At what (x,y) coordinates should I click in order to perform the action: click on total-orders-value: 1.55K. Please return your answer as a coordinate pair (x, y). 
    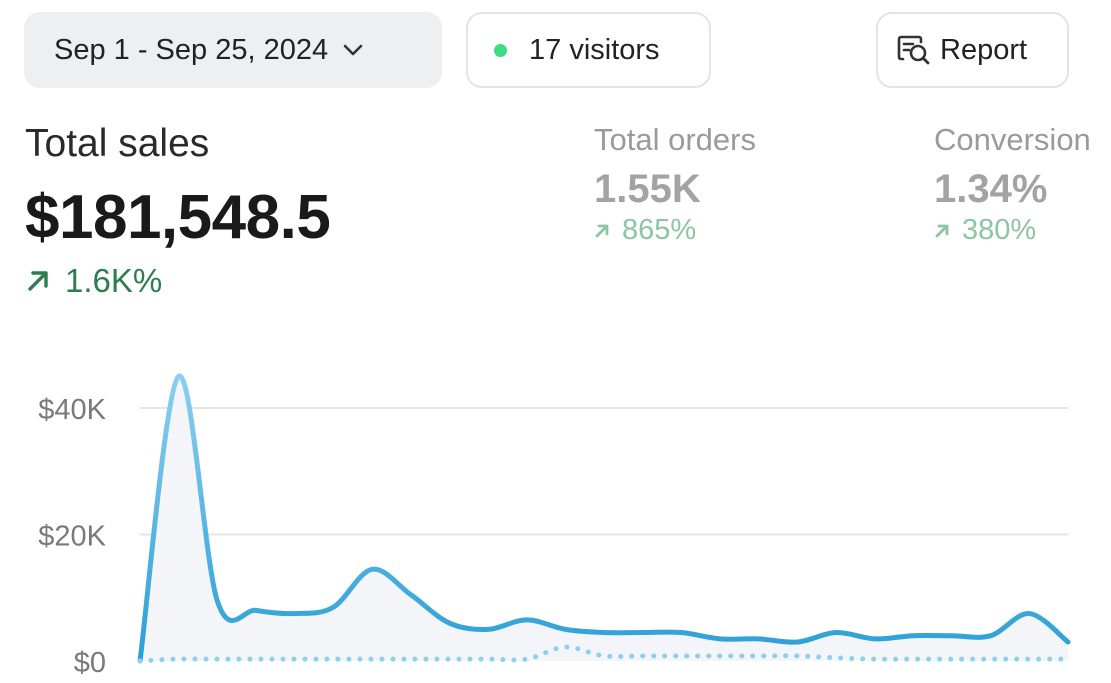
    Looking at the image, I should click on (647, 189).